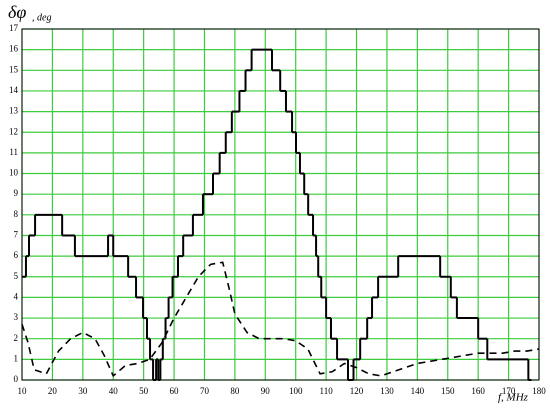  I want to click on y-tick-label: 15, so click(14, 69).